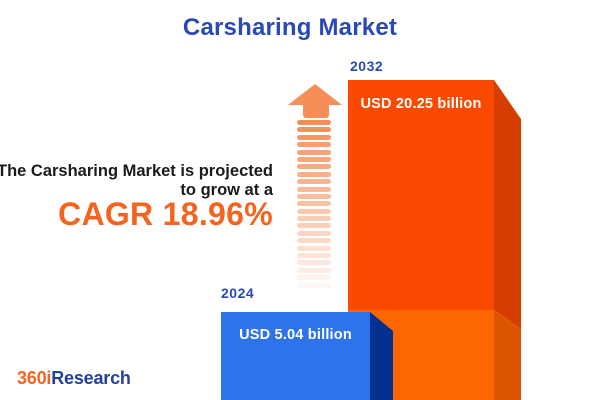 The height and width of the screenshot is (400, 600). I want to click on annotation-line-1: The Carsharing Market is projected, so click(136, 171).